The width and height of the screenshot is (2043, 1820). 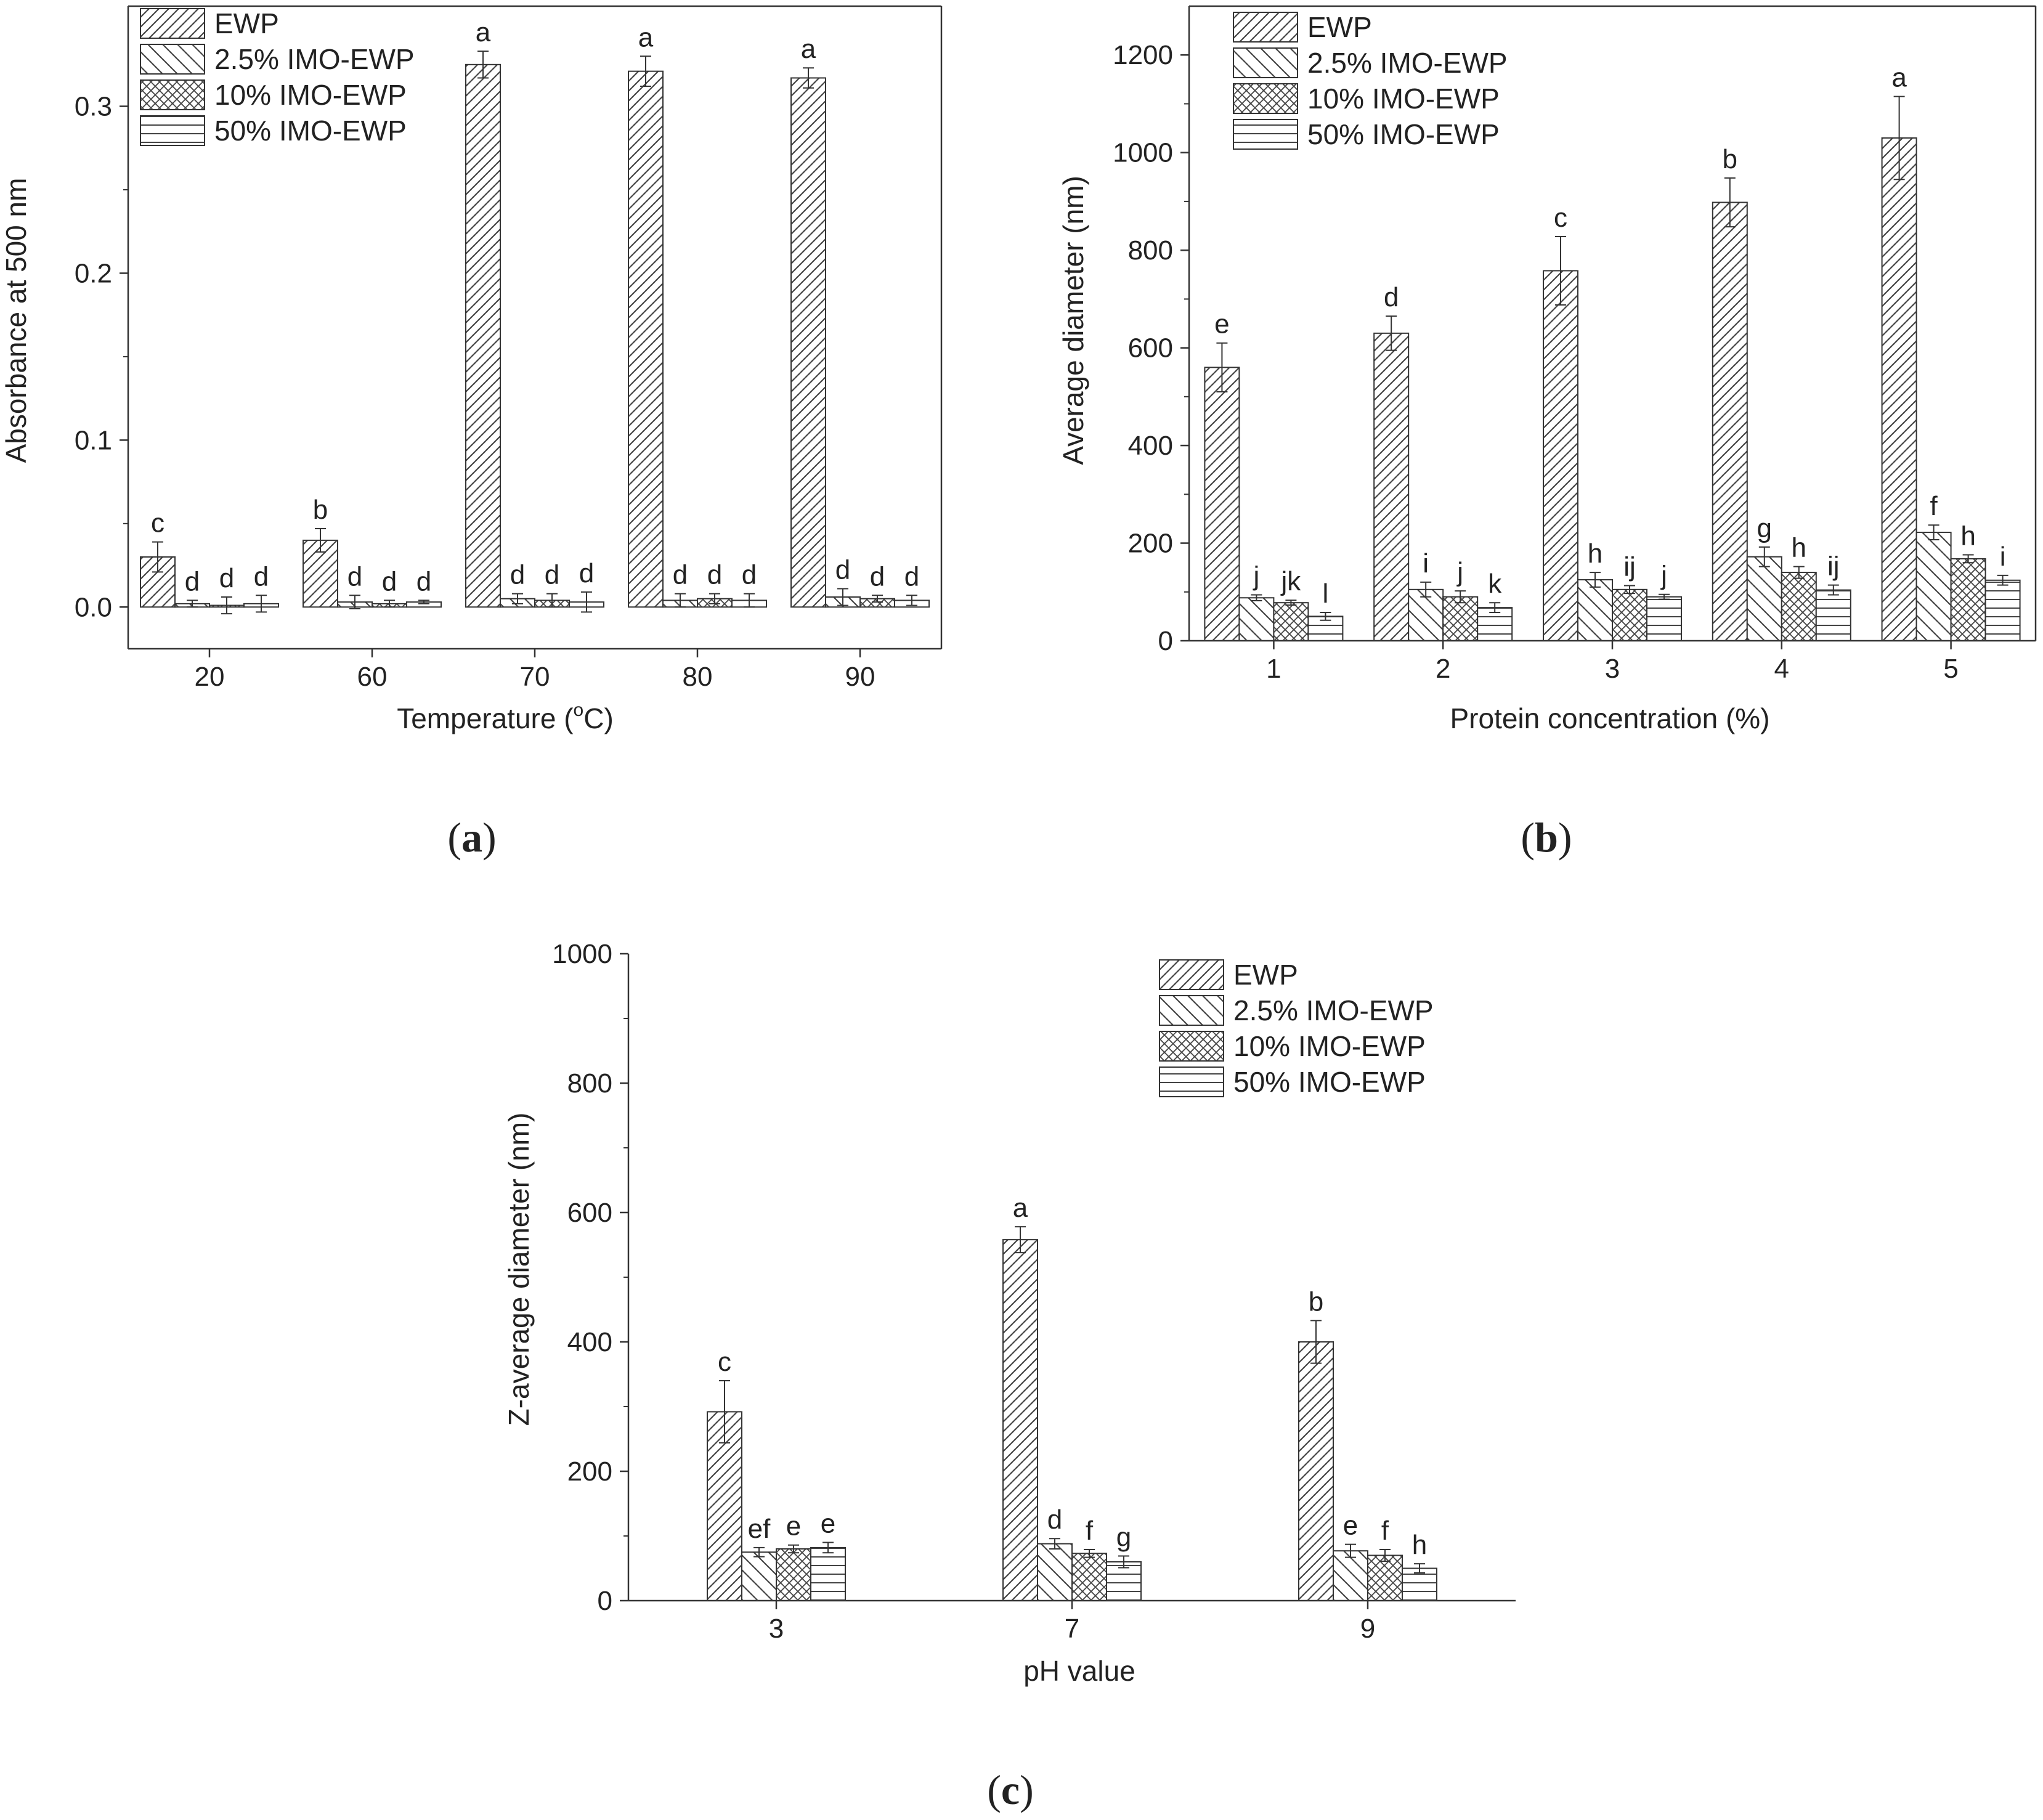 I want to click on sig-label-c-3-s3: e, so click(x=828, y=1524).